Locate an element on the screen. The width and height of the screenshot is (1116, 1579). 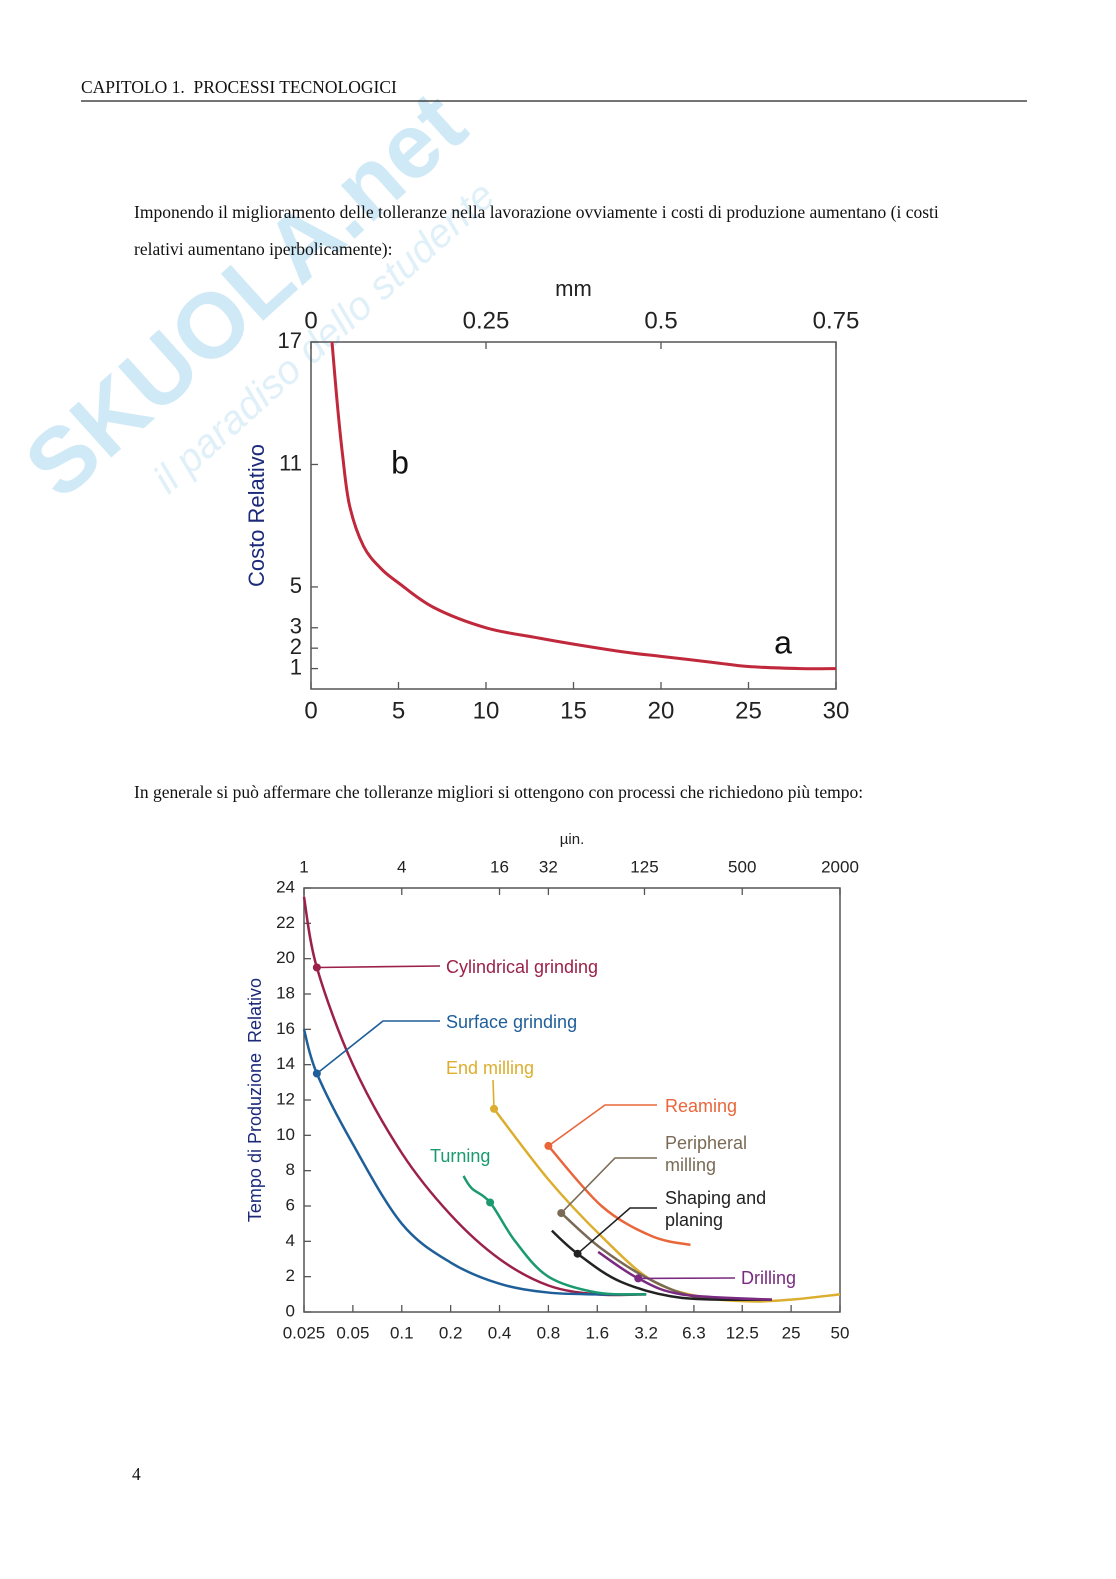
x2-tick-label: 0.5 is located at coordinates (660, 320).